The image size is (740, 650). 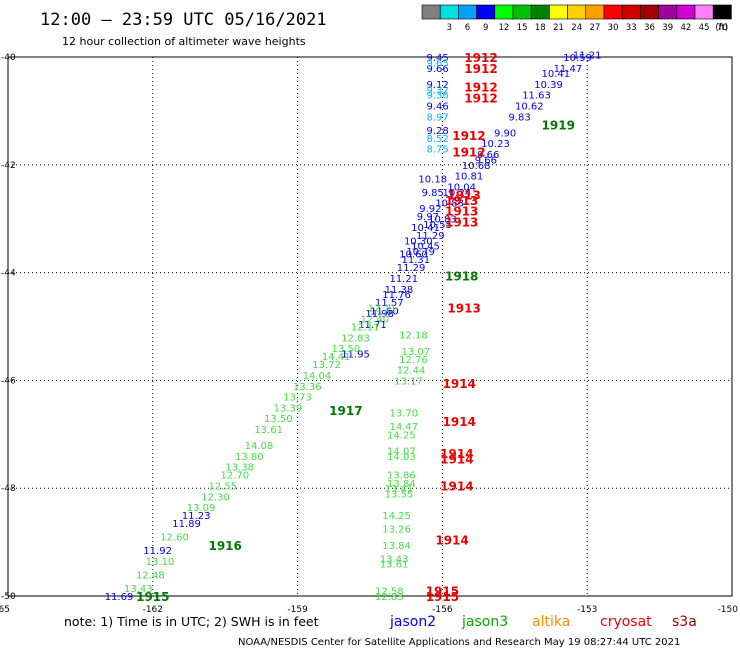 I want to click on wave-height-value: 13.26, so click(x=396, y=530).